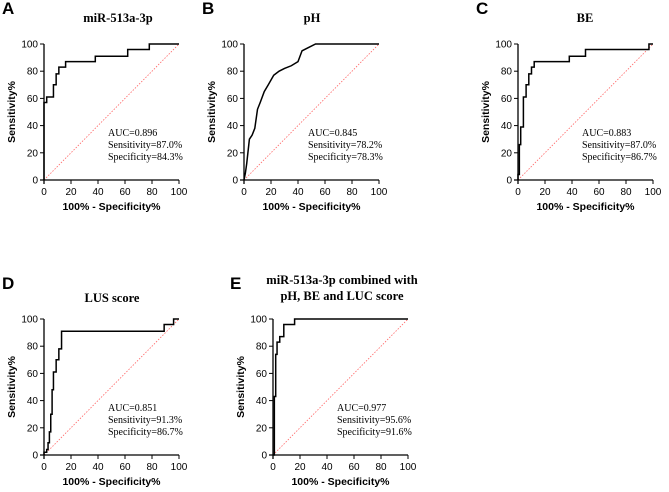  Describe the element at coordinates (585, 18) in the screenshot. I see `chart-title-line: BE` at that location.